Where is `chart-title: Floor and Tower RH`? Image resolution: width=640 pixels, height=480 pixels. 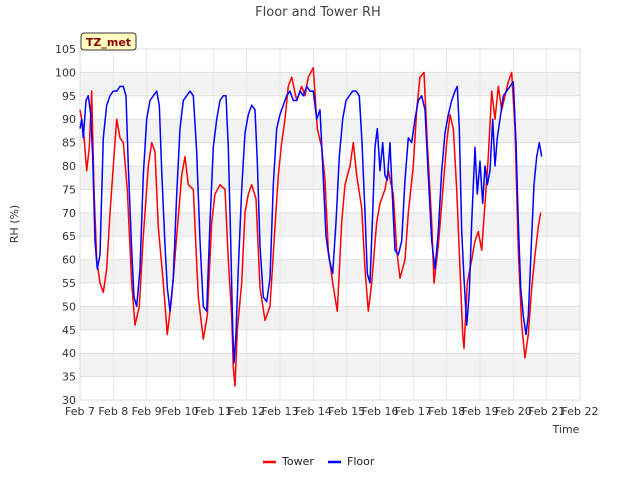 chart-title: Floor and Tower RH is located at coordinates (318, 12).